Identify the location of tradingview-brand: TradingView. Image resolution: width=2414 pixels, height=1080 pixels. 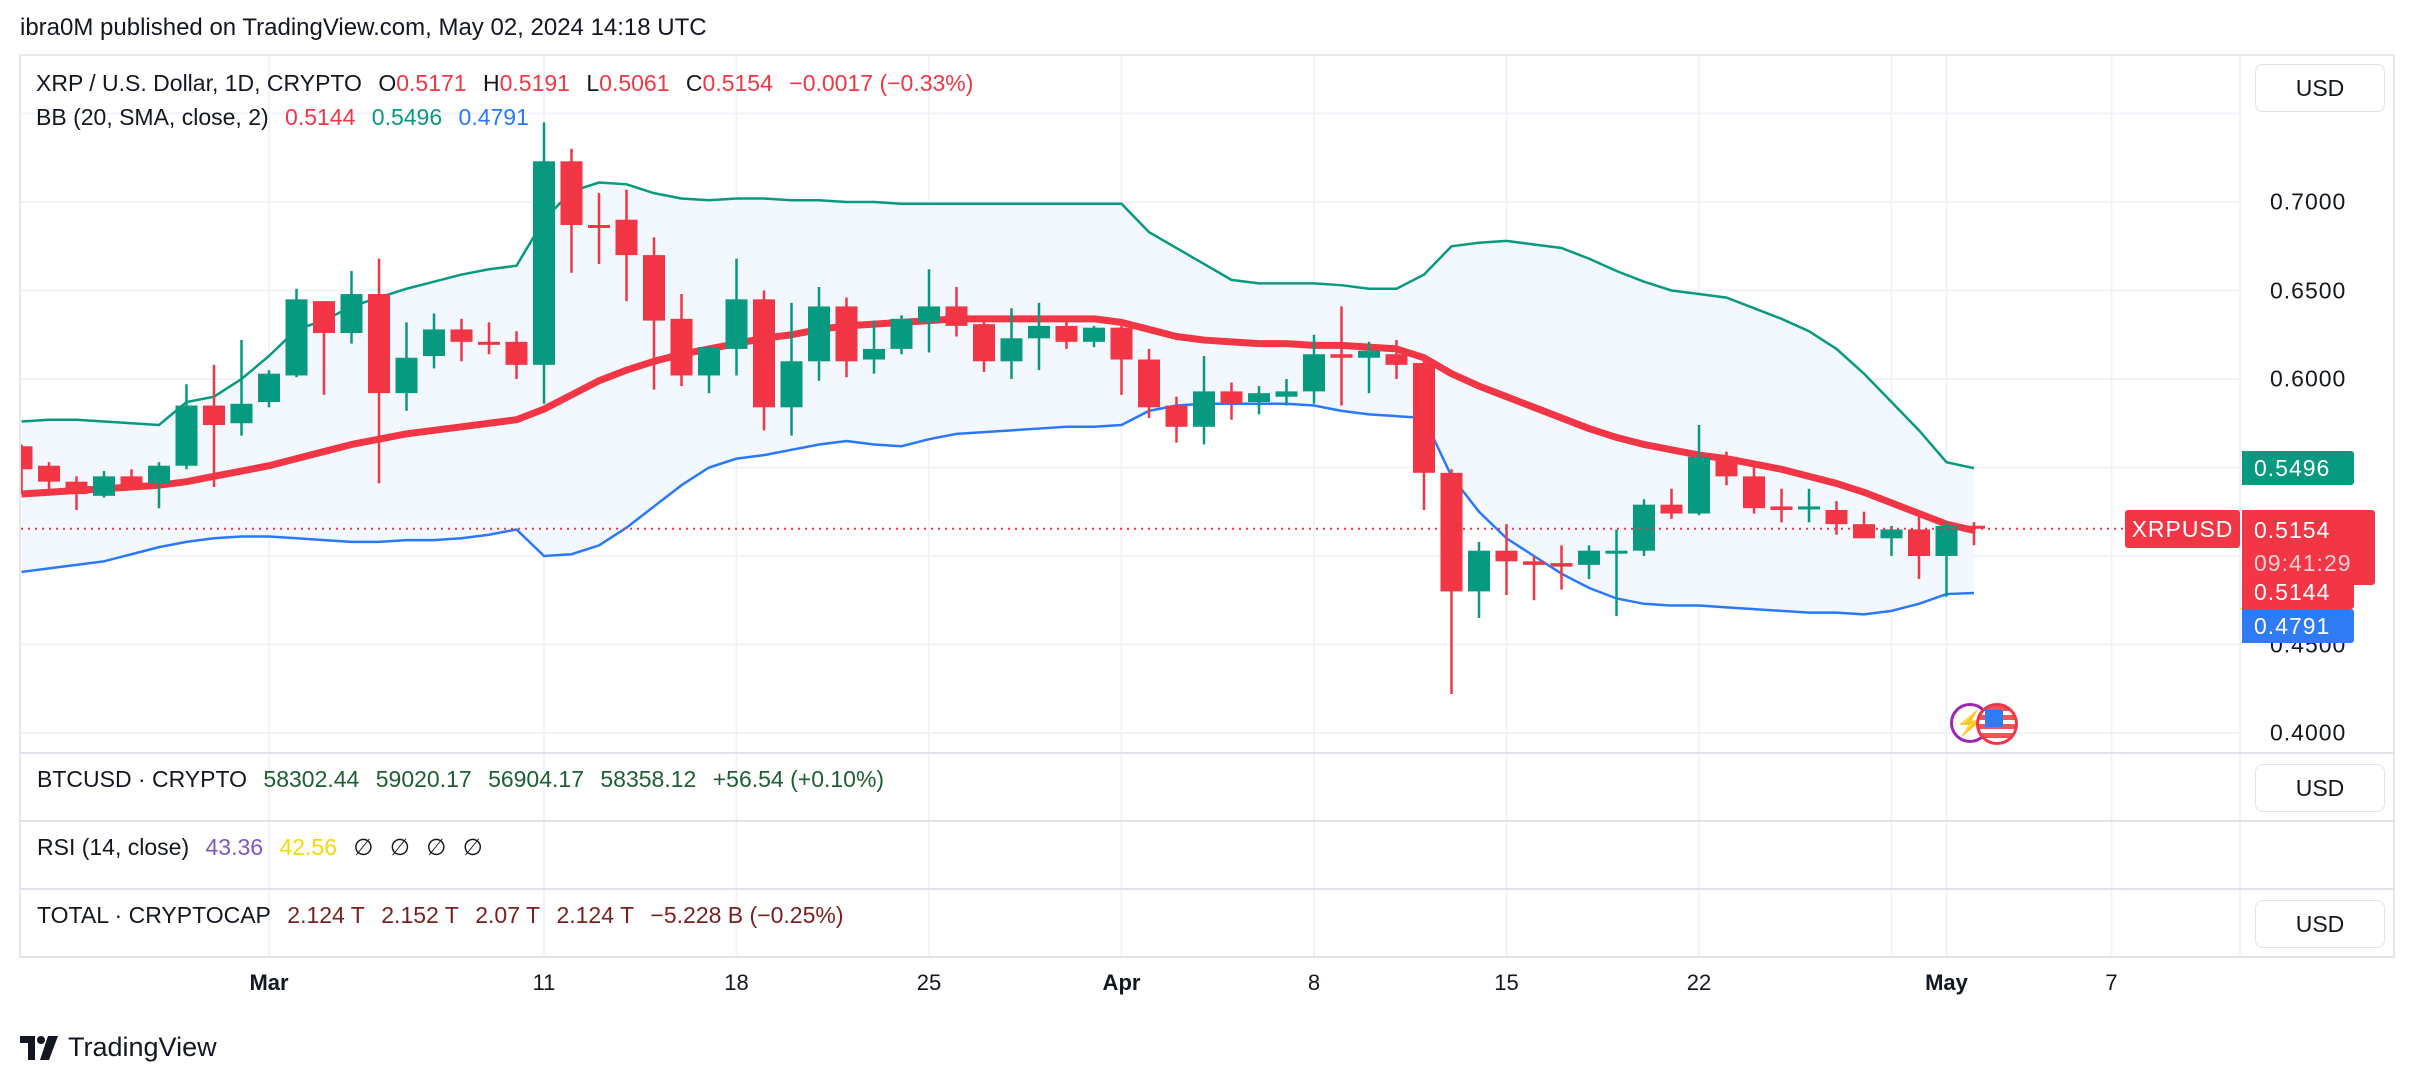
(118, 1047).